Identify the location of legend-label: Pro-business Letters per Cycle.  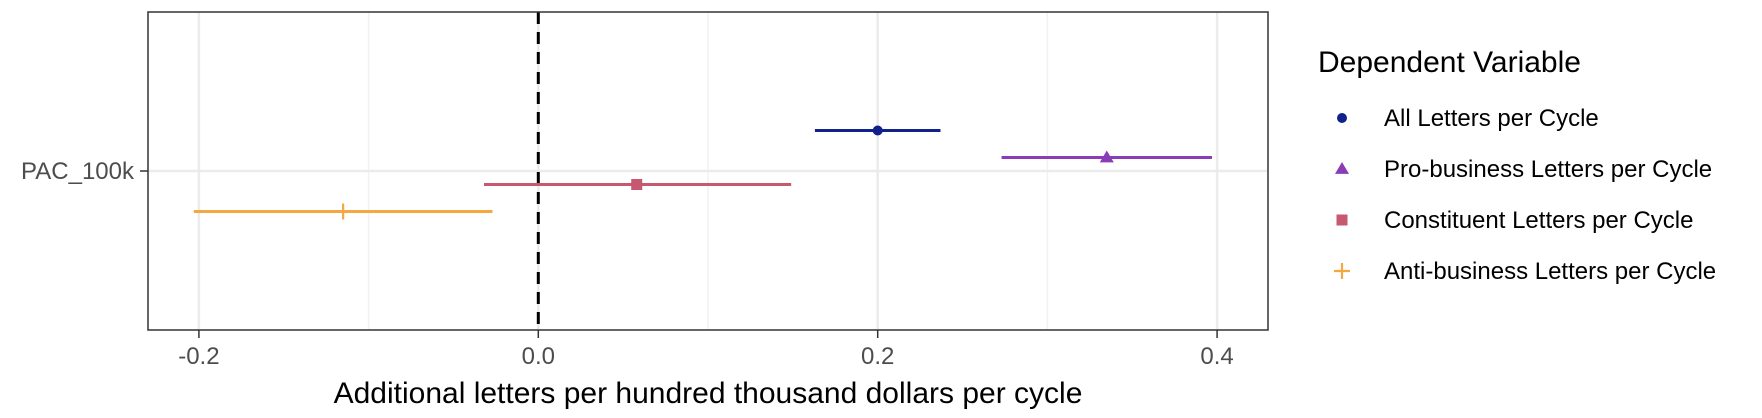
(1548, 169).